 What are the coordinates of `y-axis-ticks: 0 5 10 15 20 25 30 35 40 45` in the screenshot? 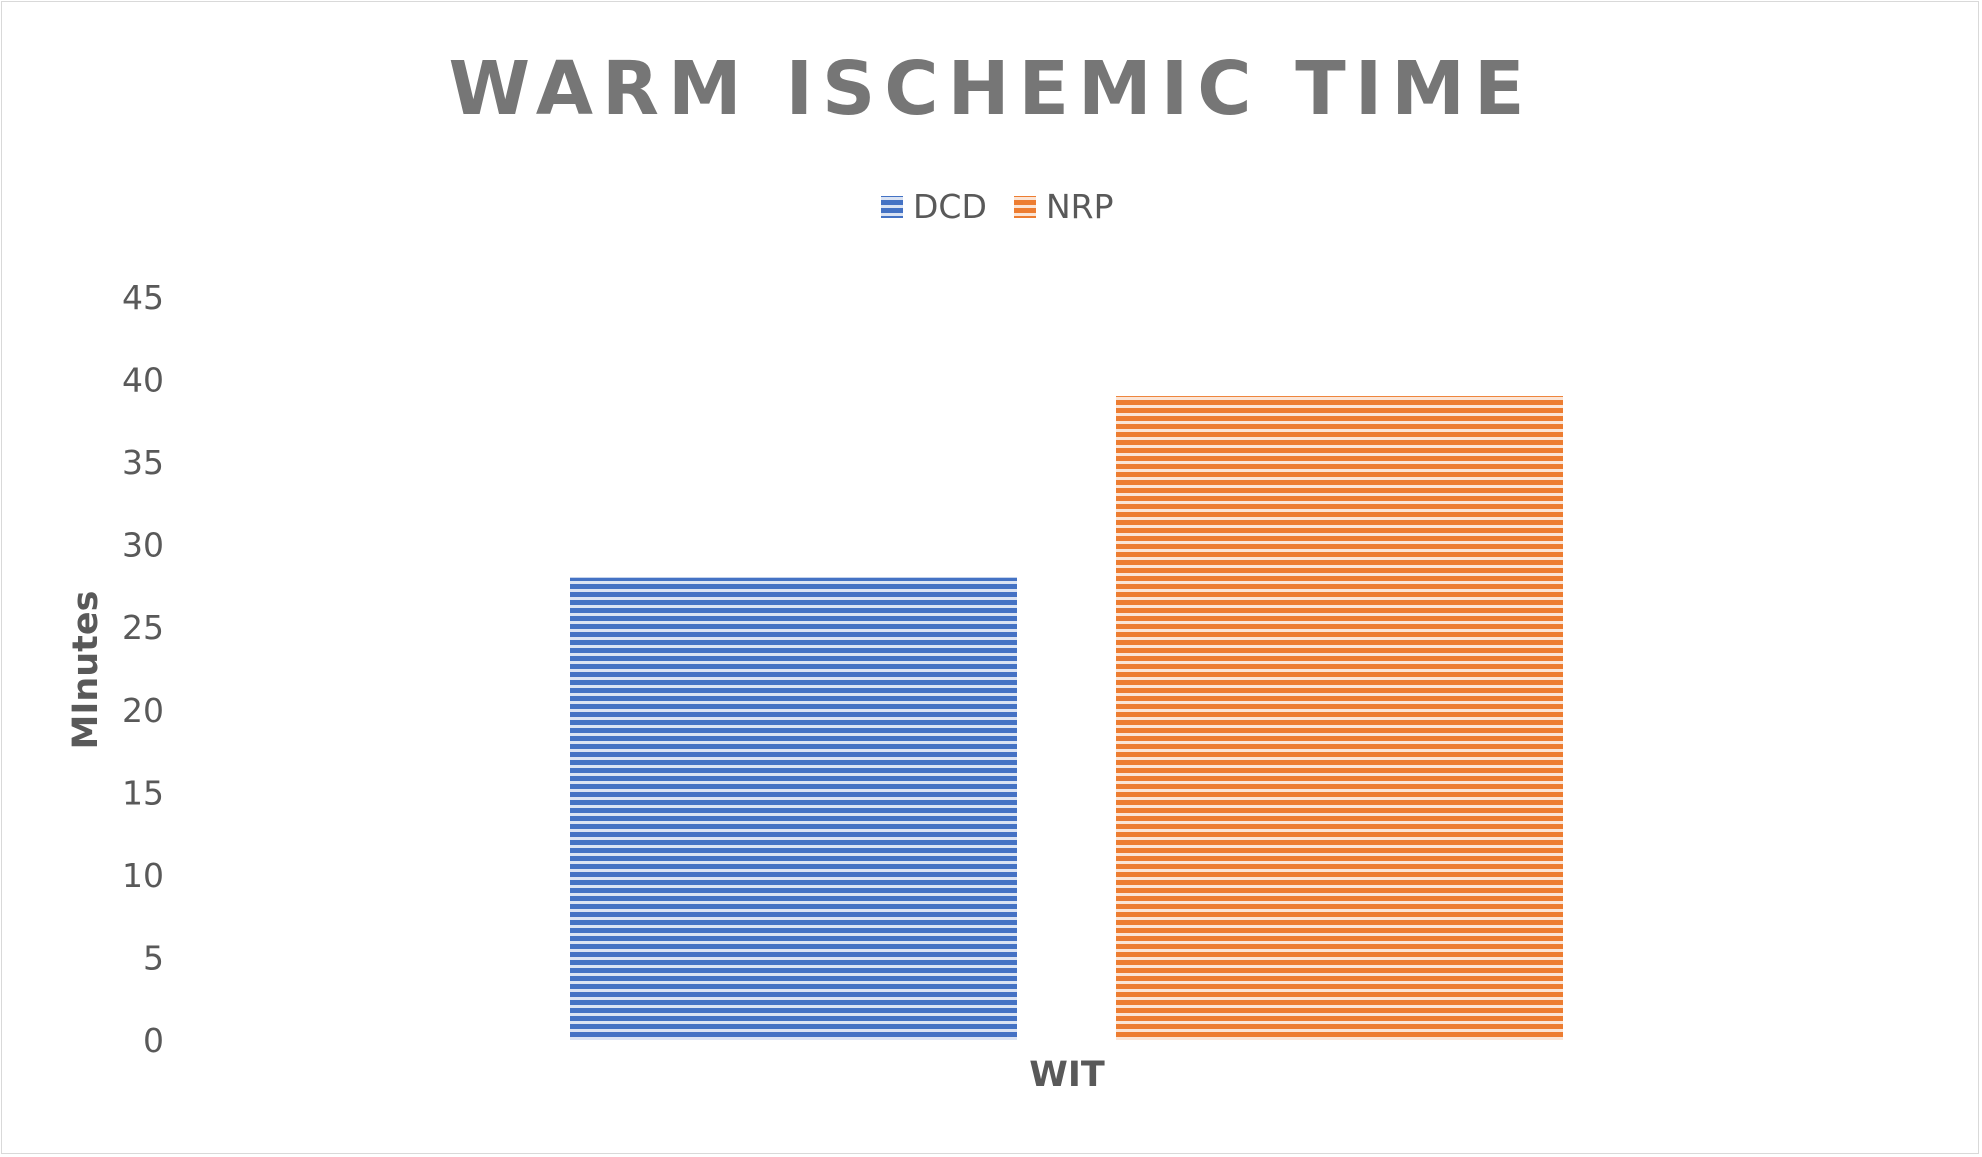 It's located at (143, 669).